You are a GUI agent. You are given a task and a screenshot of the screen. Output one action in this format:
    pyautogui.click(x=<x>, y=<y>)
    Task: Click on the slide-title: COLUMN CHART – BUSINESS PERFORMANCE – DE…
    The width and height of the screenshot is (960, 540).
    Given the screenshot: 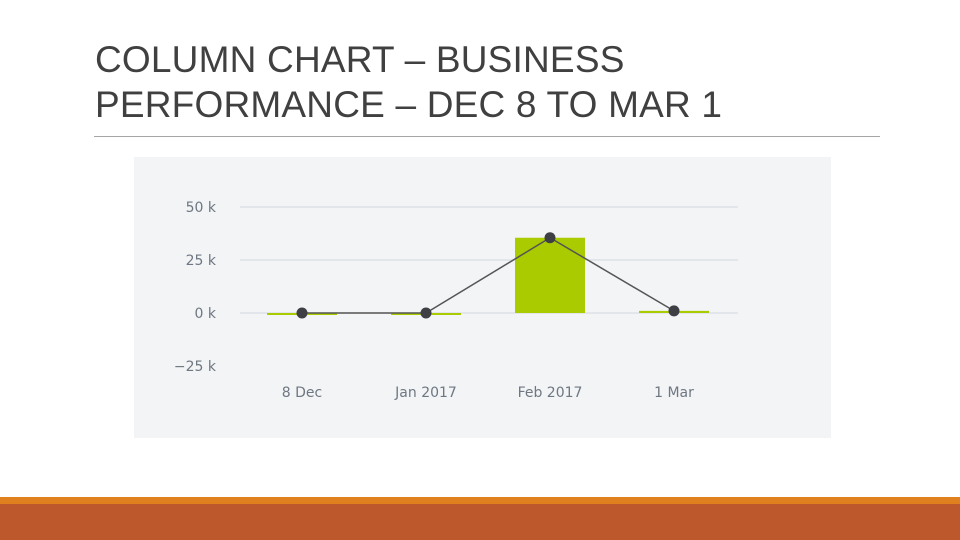 What is the action you would take?
    pyautogui.click(x=409, y=82)
    